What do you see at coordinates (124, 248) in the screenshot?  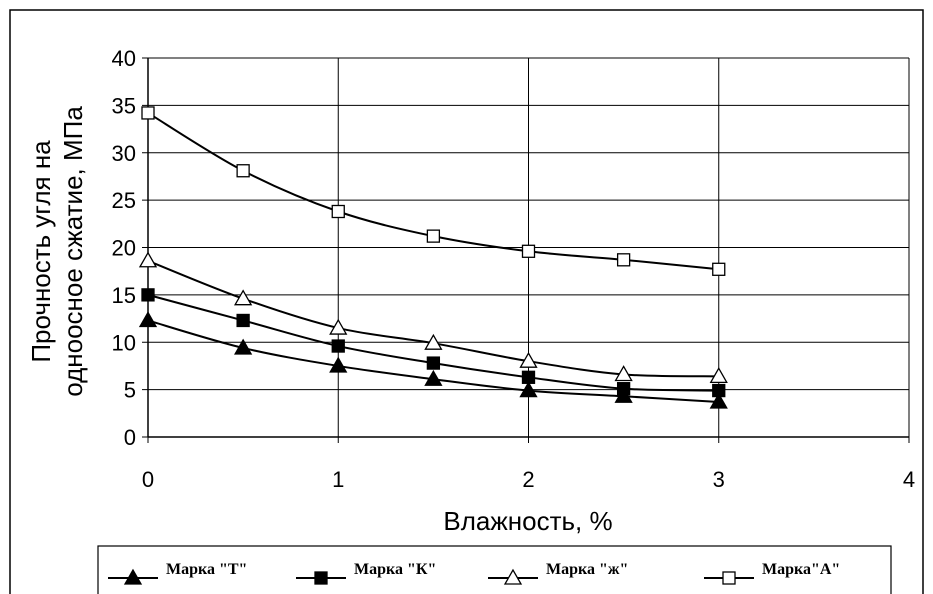 I see `y-tick-label: 20` at bounding box center [124, 248].